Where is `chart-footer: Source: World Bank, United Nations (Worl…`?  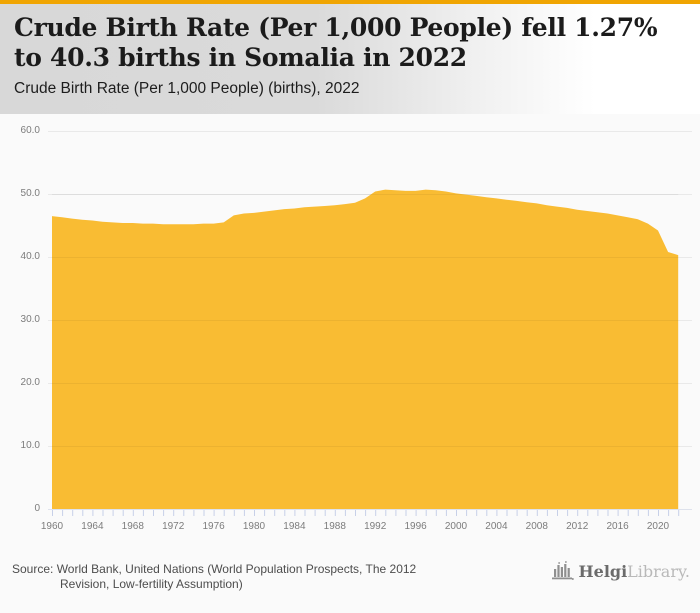
chart-footer: Source: World Bank, United Nations (Worl… is located at coordinates (350, 580).